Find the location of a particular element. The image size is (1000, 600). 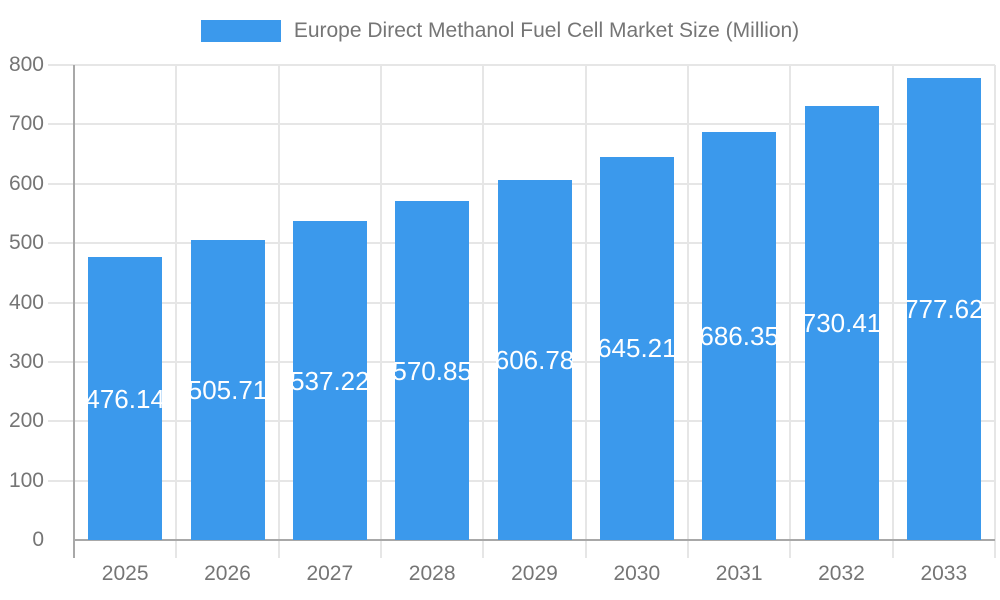

bar-value-label: 570.85 is located at coordinates (432, 370).